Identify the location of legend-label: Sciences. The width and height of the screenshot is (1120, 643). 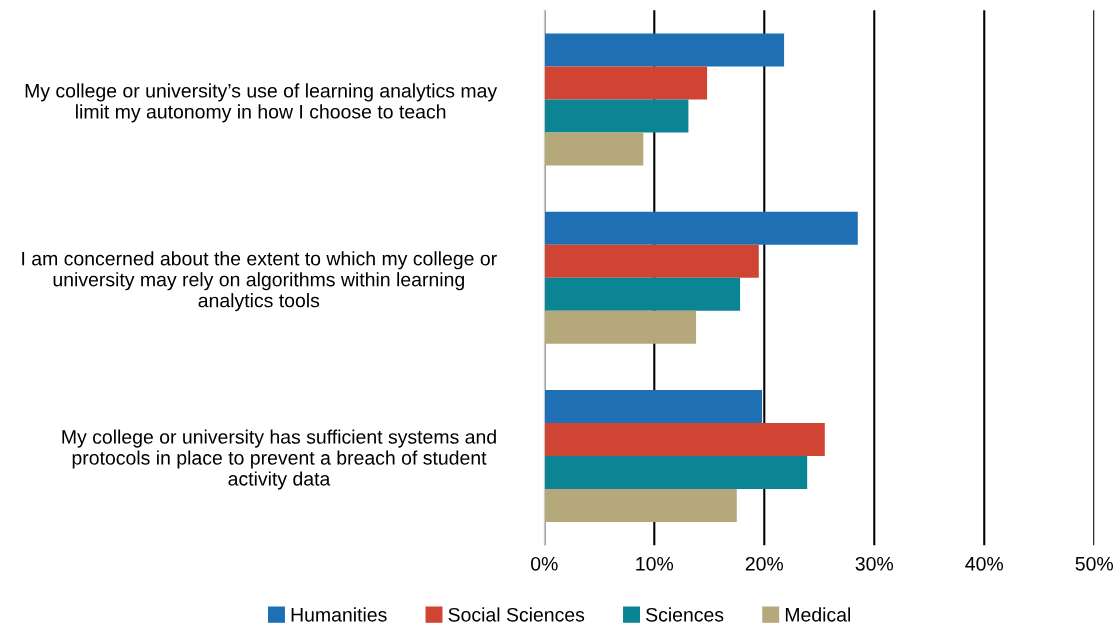
(685, 614).